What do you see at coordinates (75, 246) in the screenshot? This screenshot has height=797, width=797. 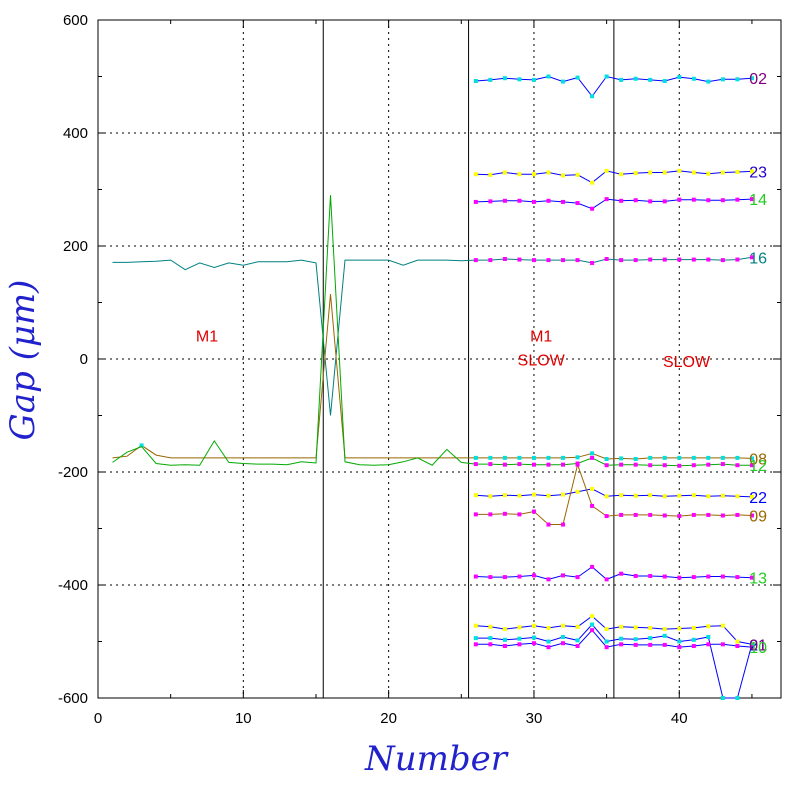 I see `y-tick-label: 200` at bounding box center [75, 246].